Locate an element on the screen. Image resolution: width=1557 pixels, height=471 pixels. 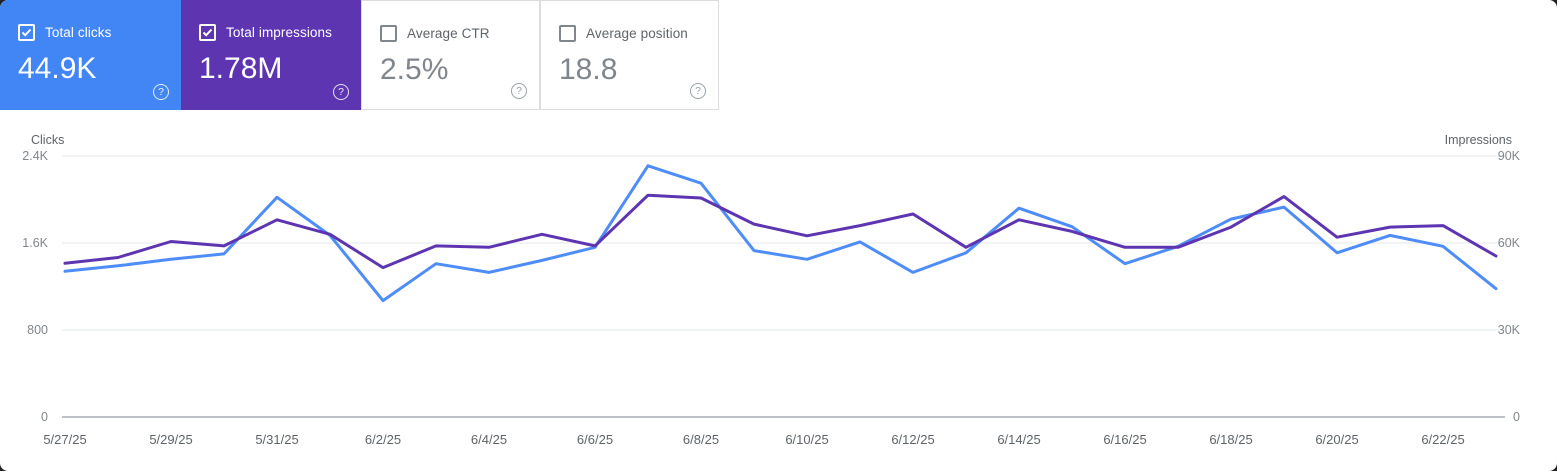
x-axis-label: 6/12/25 is located at coordinates (913, 439).